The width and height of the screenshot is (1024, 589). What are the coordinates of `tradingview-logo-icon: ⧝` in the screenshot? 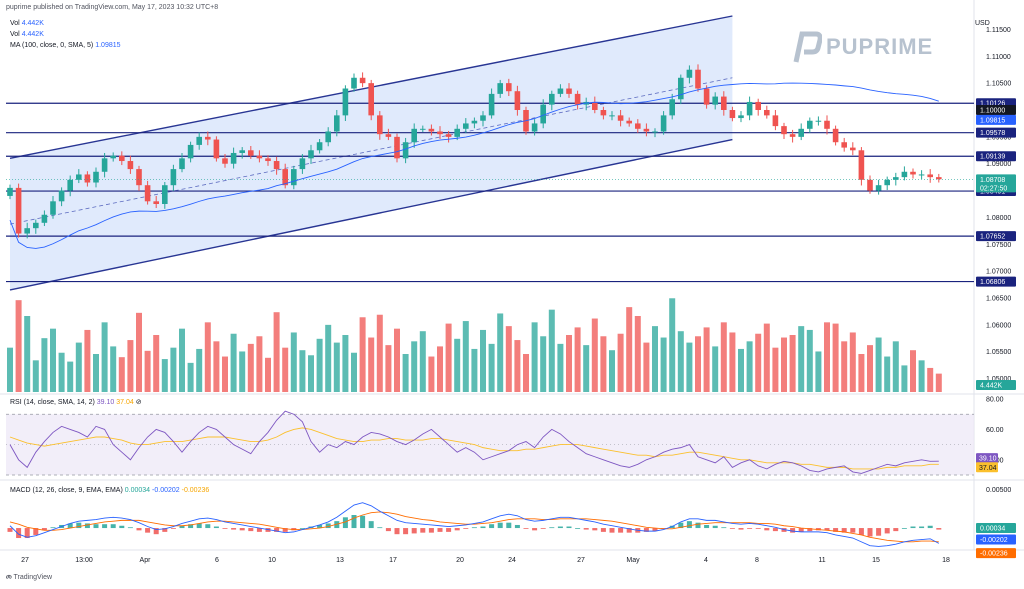 It's located at (9, 577).